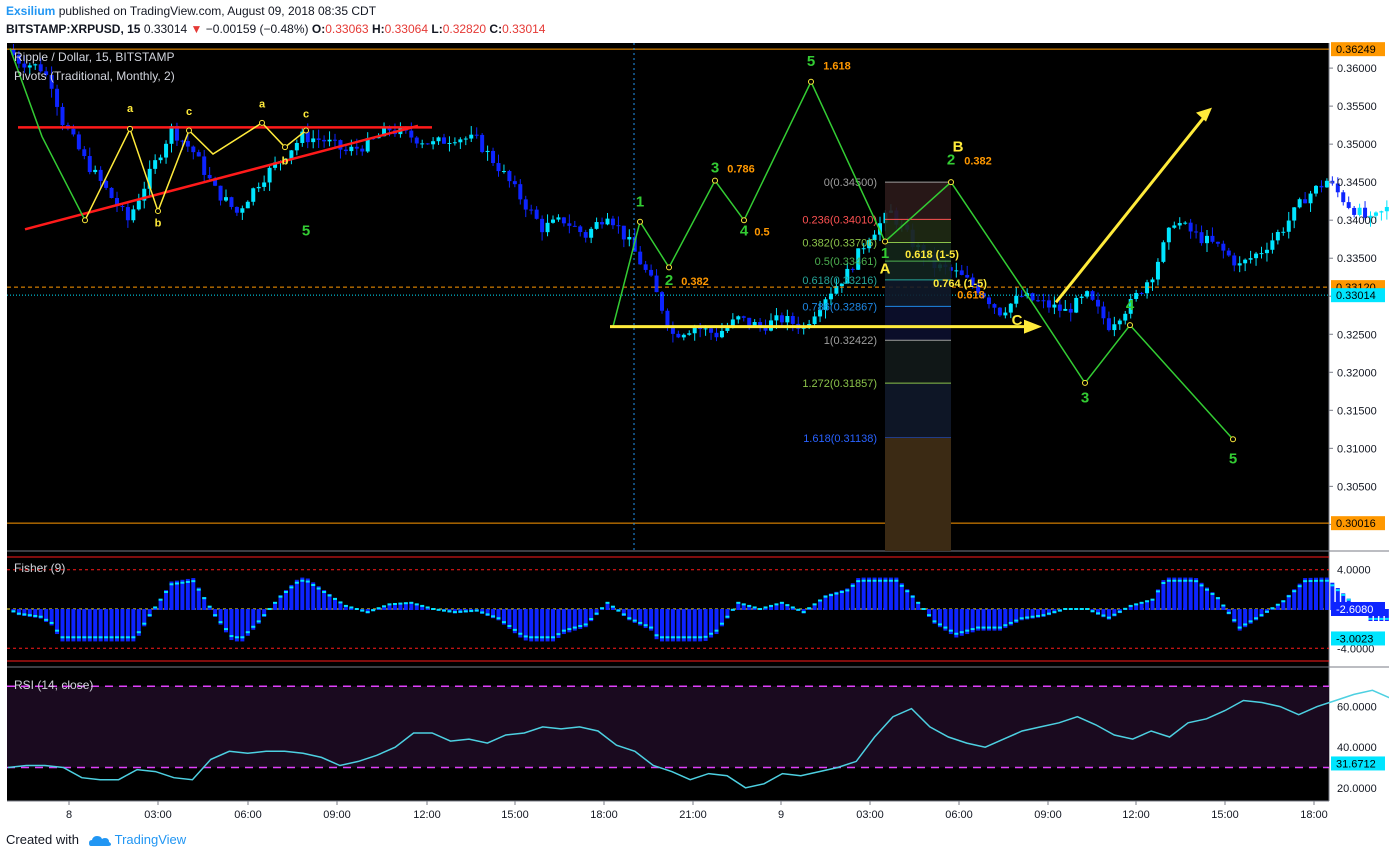 The width and height of the screenshot is (1389, 858). What do you see at coordinates (918, 270) in the screenshot?
I see `fib-zone-band` at bounding box center [918, 270].